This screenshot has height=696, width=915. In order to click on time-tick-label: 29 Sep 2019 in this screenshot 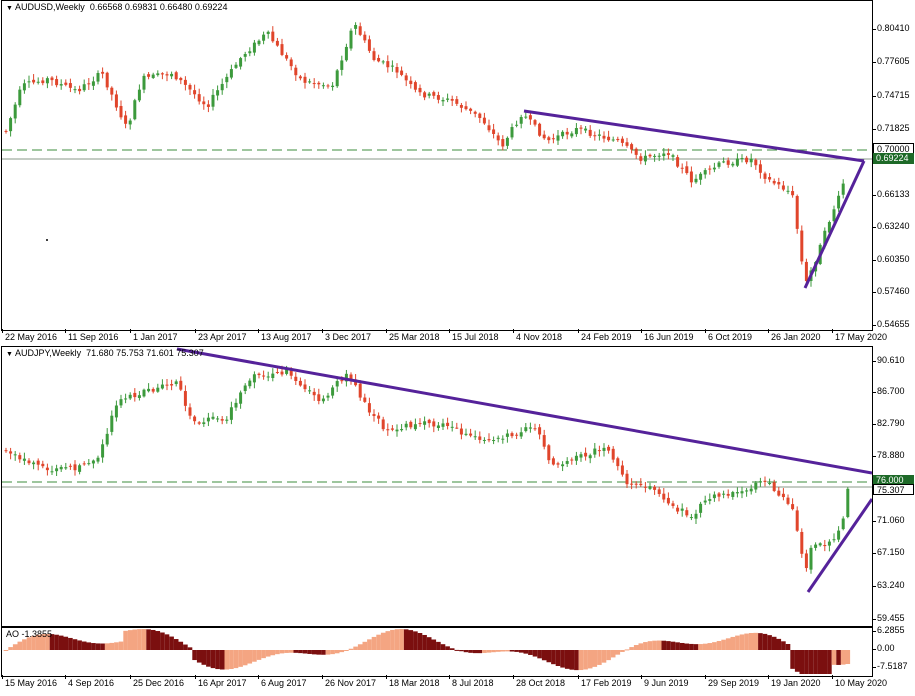, I will do `click(734, 683)`.